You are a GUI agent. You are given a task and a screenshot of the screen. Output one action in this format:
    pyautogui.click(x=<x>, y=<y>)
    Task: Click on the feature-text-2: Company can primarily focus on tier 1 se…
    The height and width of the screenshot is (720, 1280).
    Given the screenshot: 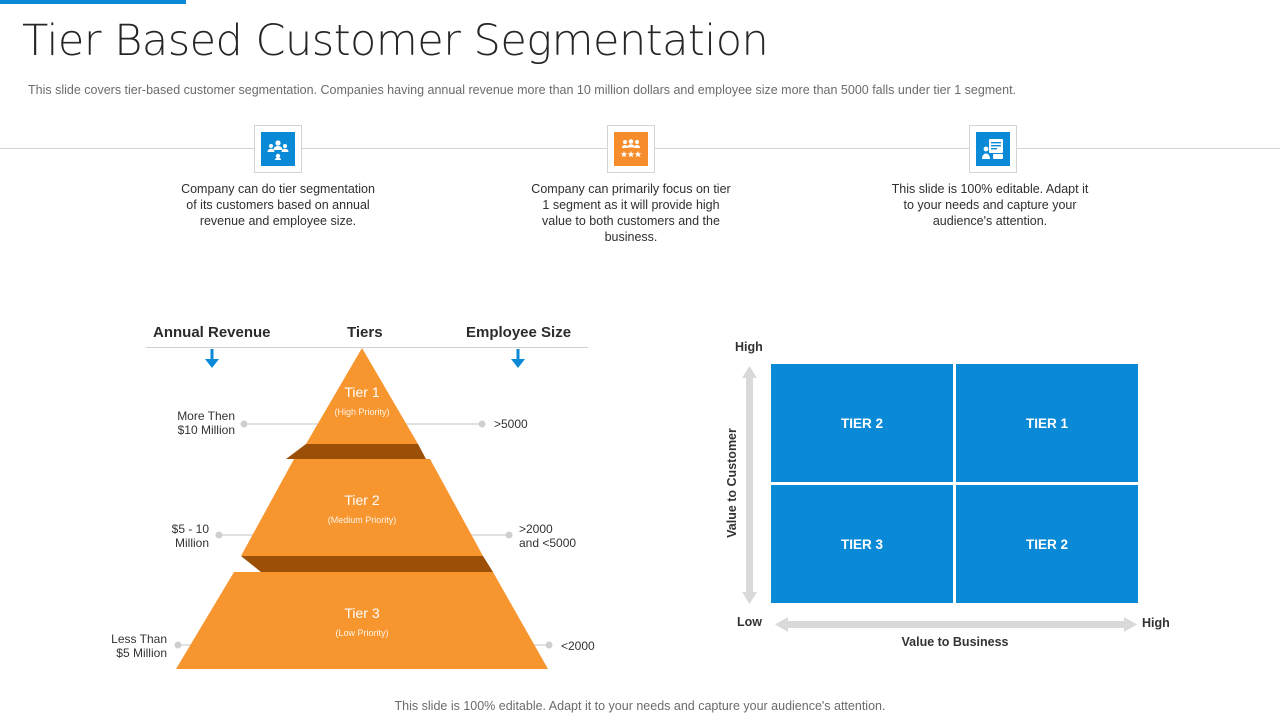 What is the action you would take?
    pyautogui.click(x=631, y=213)
    